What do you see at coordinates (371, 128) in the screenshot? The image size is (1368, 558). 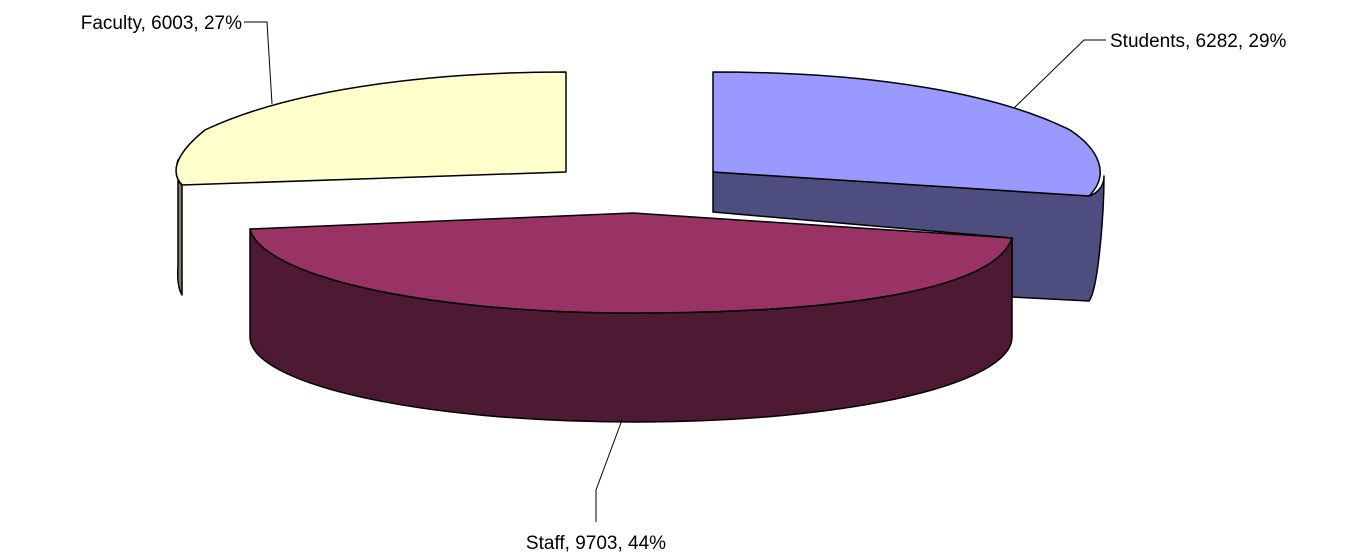 I see `slice-faculty-top` at bounding box center [371, 128].